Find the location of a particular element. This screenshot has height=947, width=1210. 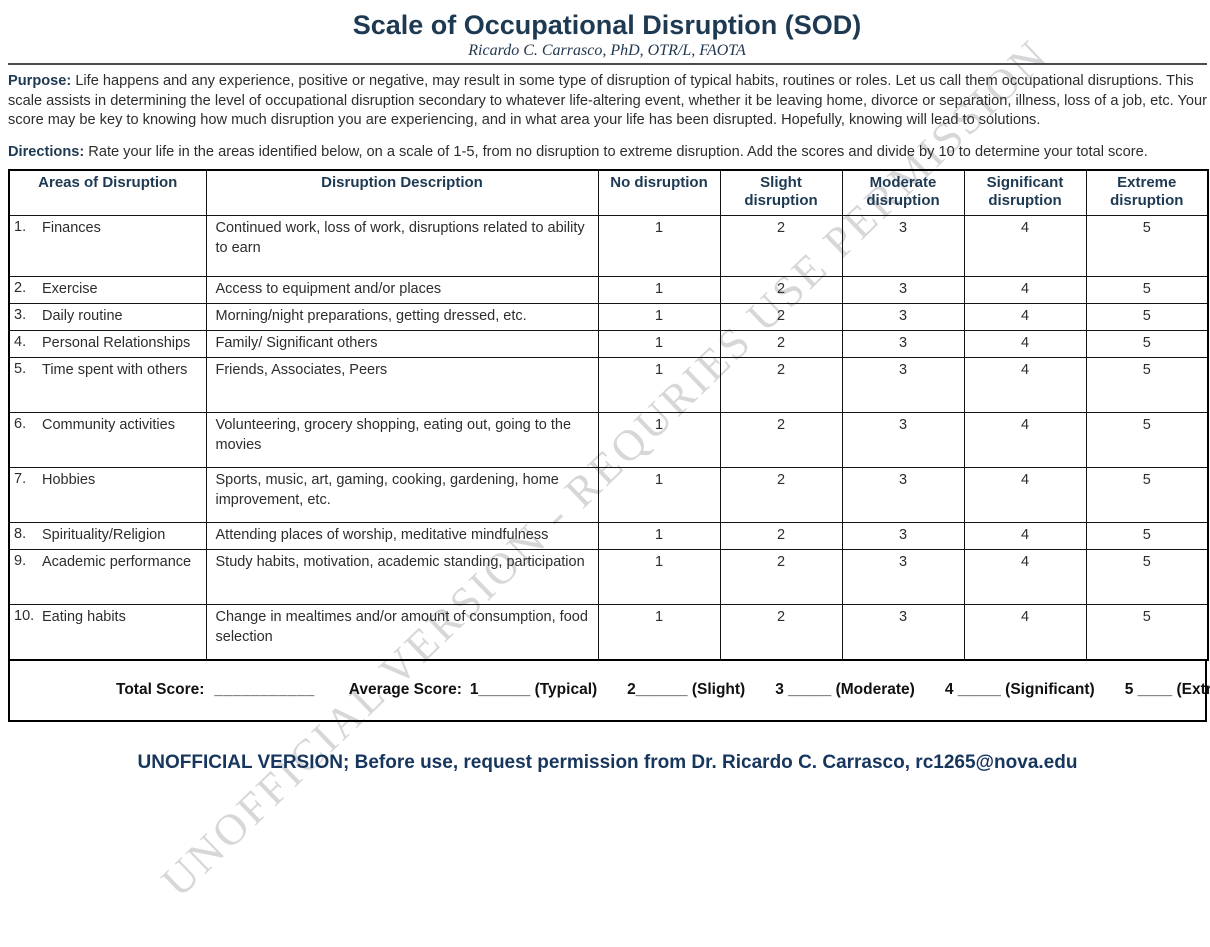

area-name: Academic performance is located at coordinates (117, 562).